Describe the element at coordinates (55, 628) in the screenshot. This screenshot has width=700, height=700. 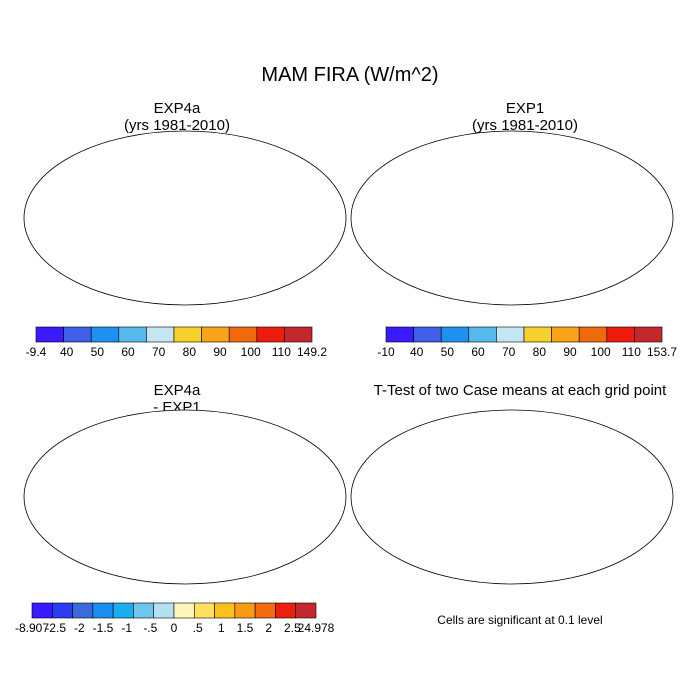
I see `colorbar-diff-label: -2.5` at that location.